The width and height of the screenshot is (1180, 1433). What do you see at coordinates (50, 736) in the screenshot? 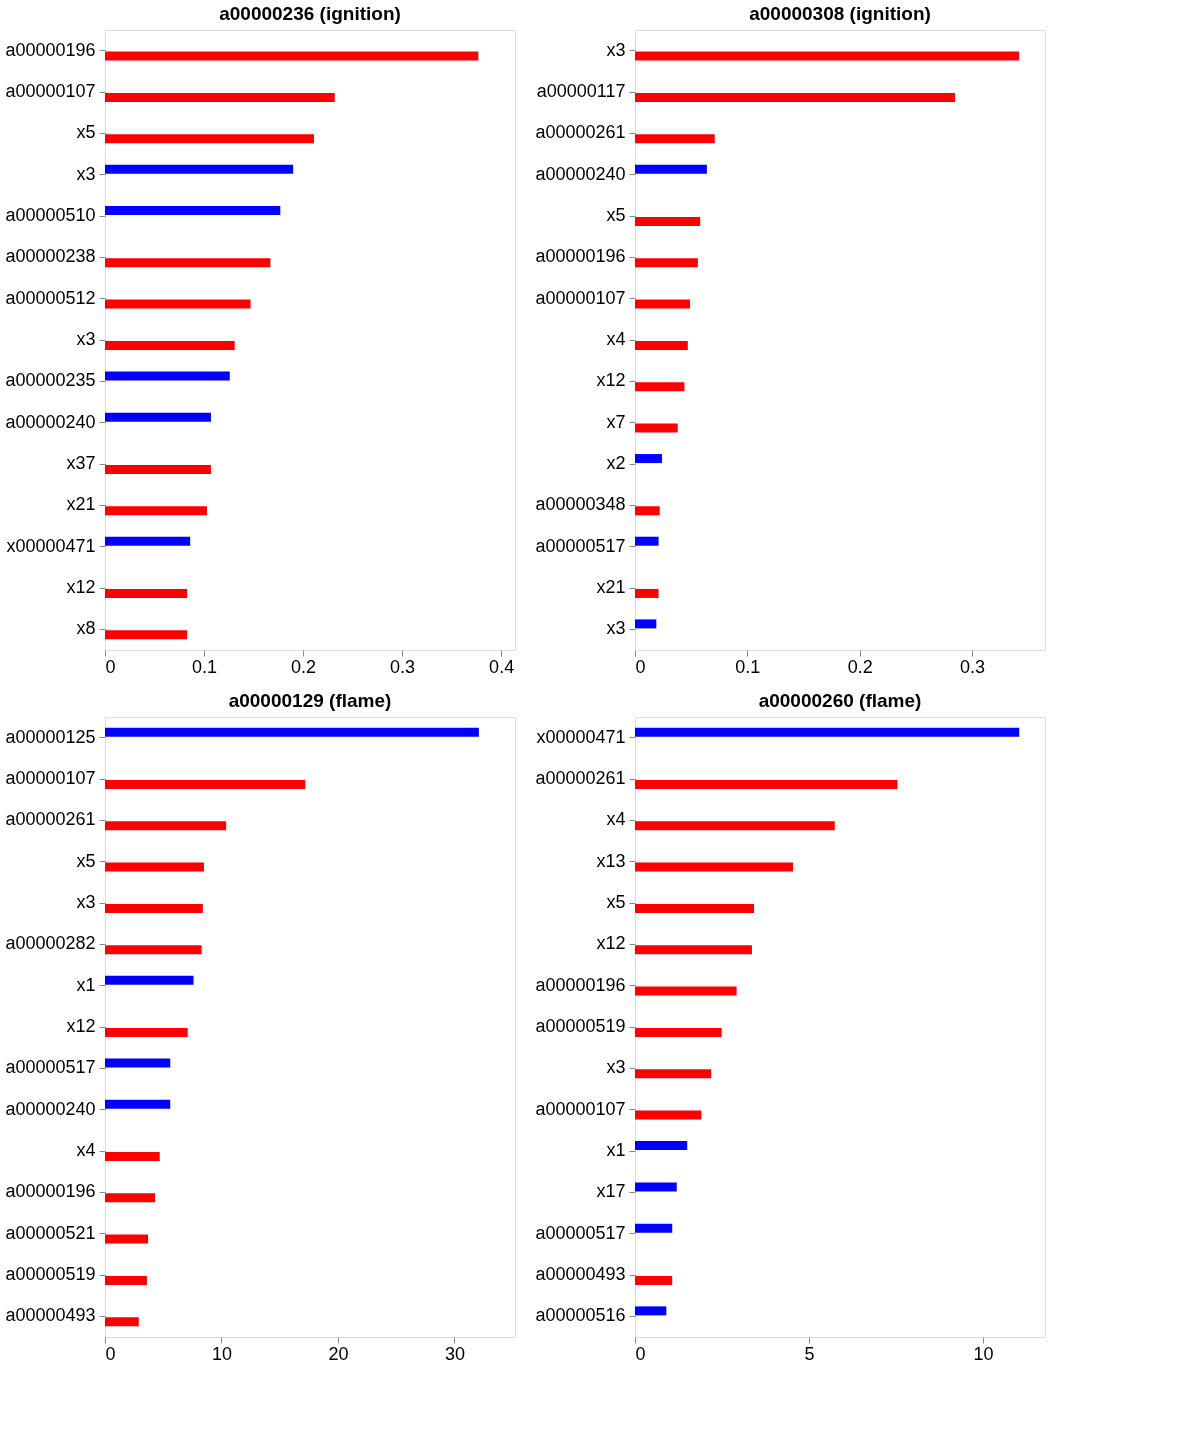
I see `y-tick-label: a00000125` at bounding box center [50, 736].